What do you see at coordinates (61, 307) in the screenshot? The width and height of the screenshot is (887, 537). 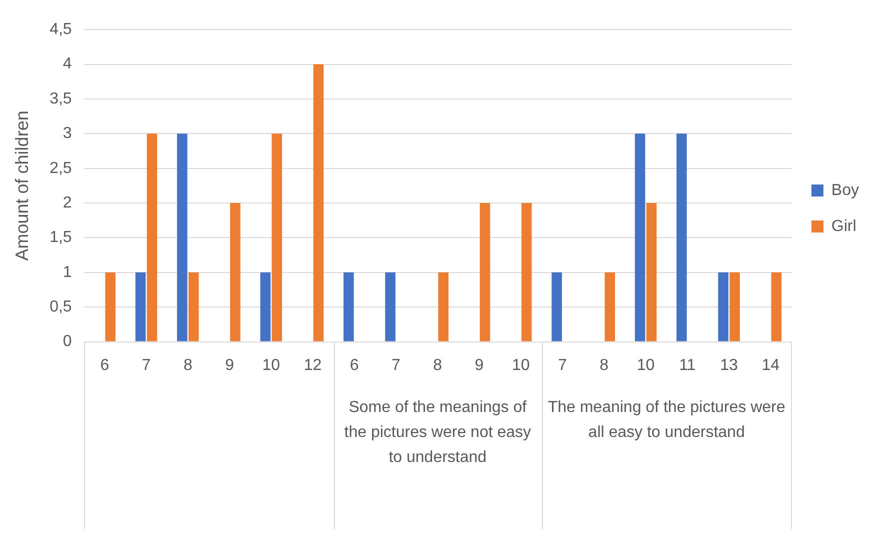 I see `y-tick-label: 0,5` at bounding box center [61, 307].